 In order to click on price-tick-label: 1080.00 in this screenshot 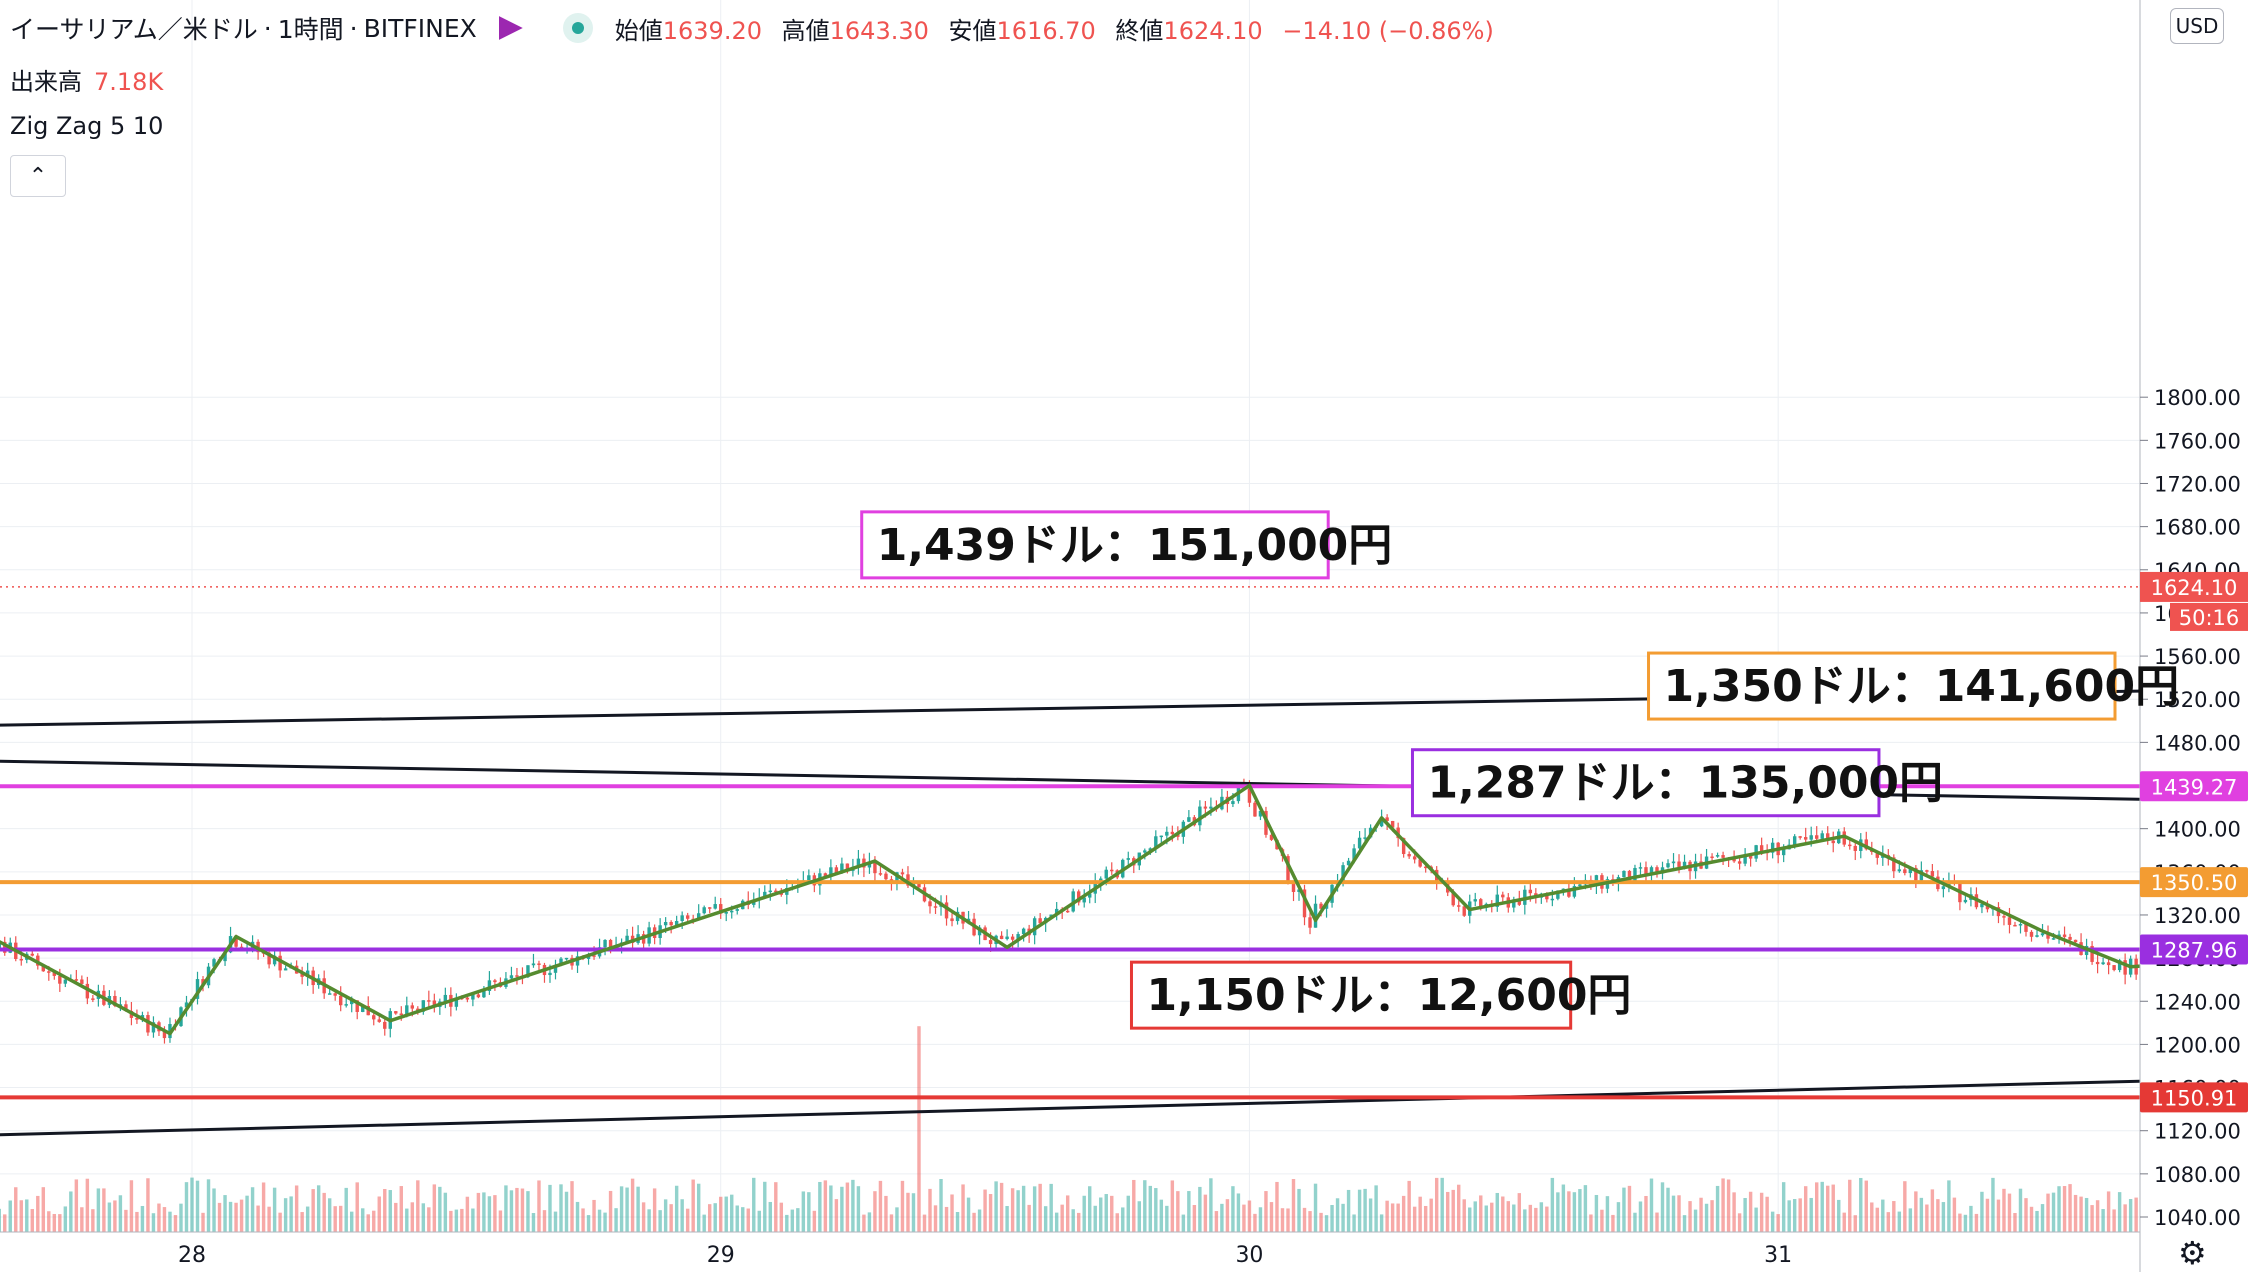, I will do `click(2197, 1175)`.